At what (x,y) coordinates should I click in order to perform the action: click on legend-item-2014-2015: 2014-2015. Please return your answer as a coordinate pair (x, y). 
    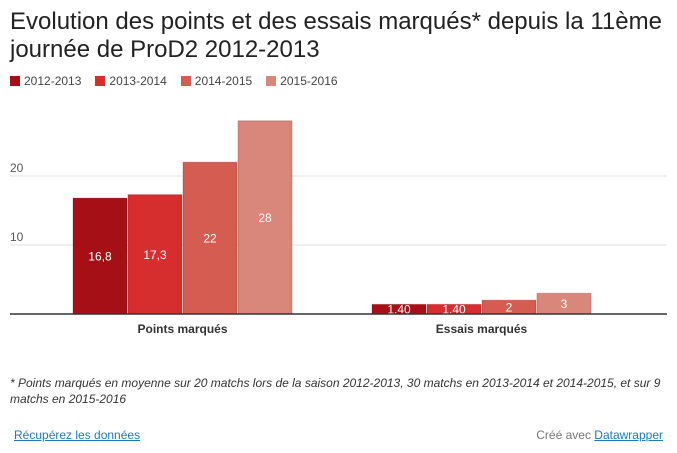
    Looking at the image, I should click on (216, 81).